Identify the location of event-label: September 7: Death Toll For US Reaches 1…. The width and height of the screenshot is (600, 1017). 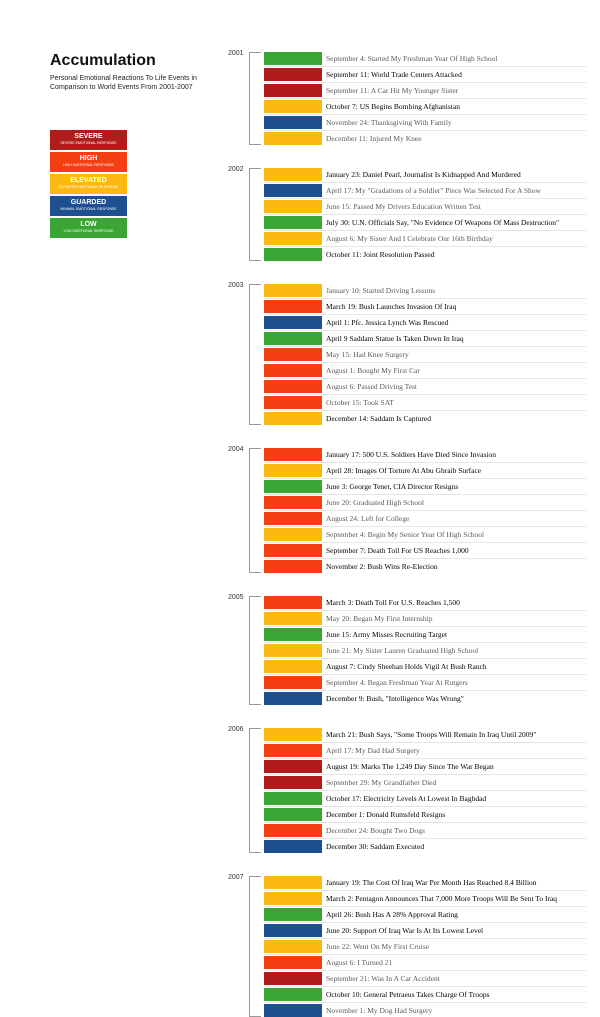
(397, 550).